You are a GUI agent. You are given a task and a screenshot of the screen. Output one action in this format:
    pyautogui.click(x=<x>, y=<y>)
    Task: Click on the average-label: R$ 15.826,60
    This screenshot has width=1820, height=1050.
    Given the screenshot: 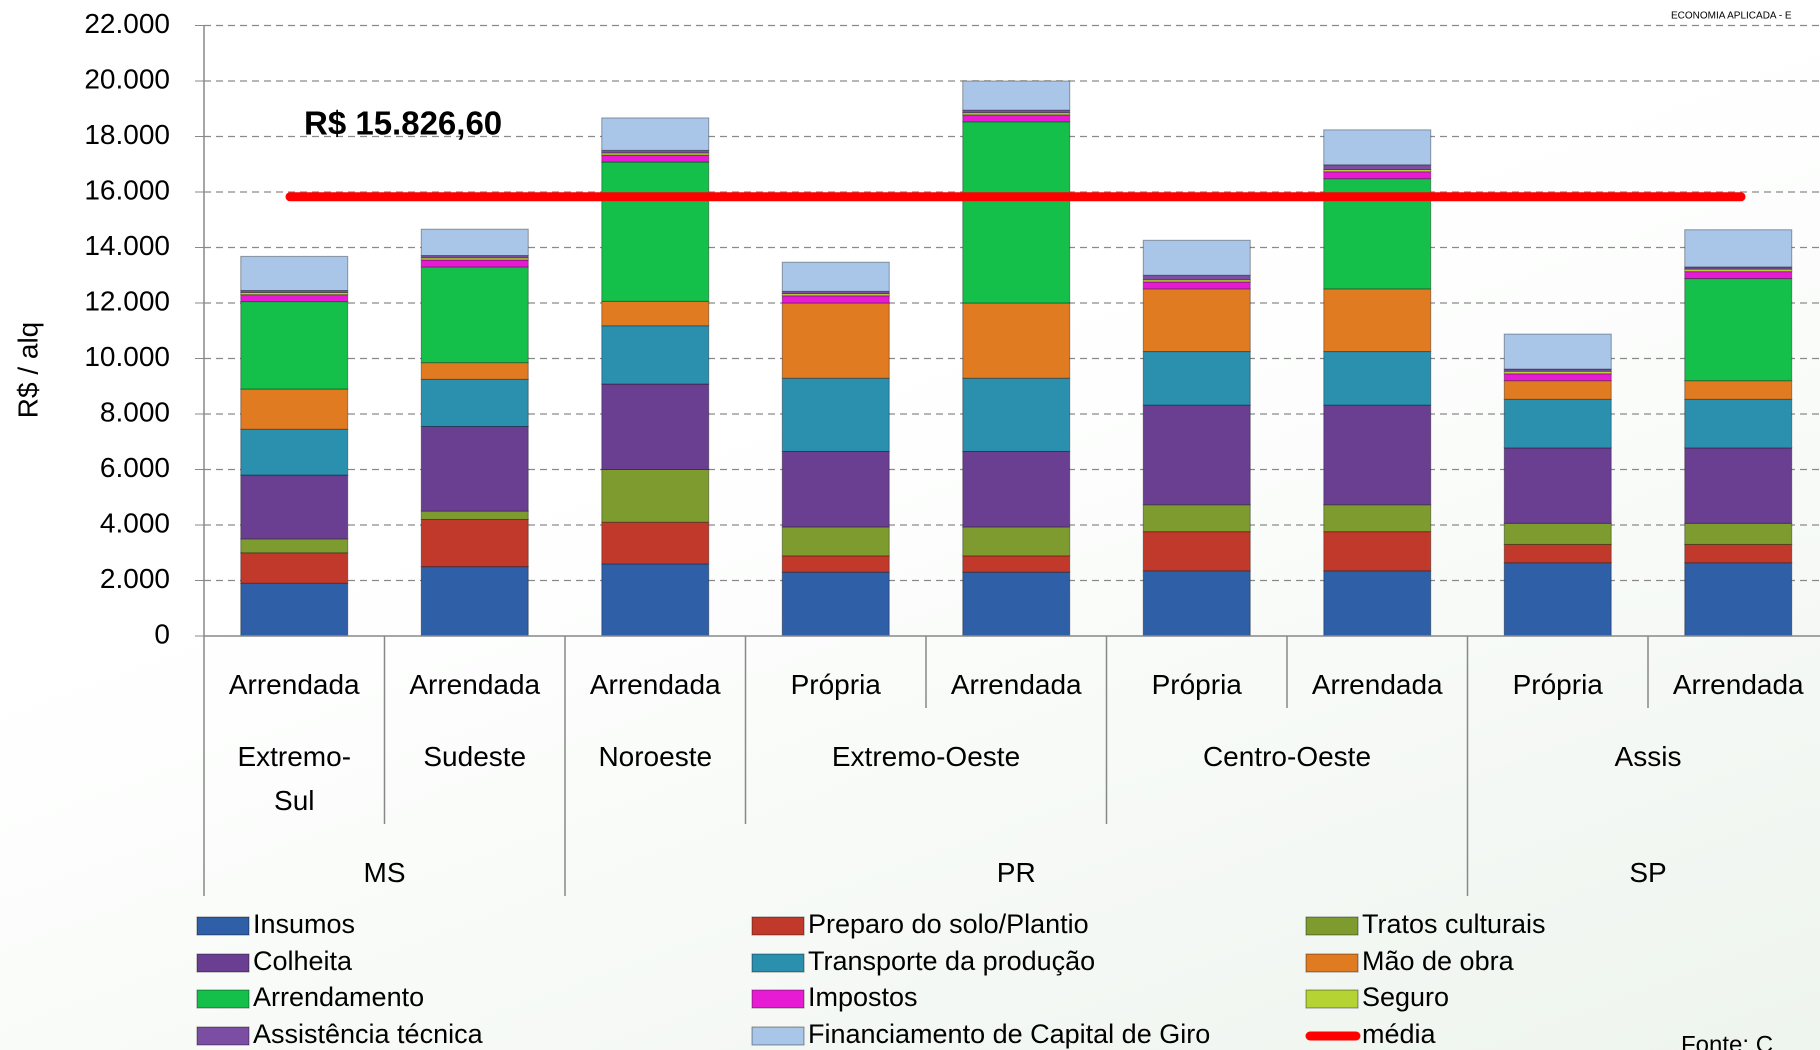 What is the action you would take?
    pyautogui.click(x=403, y=123)
    